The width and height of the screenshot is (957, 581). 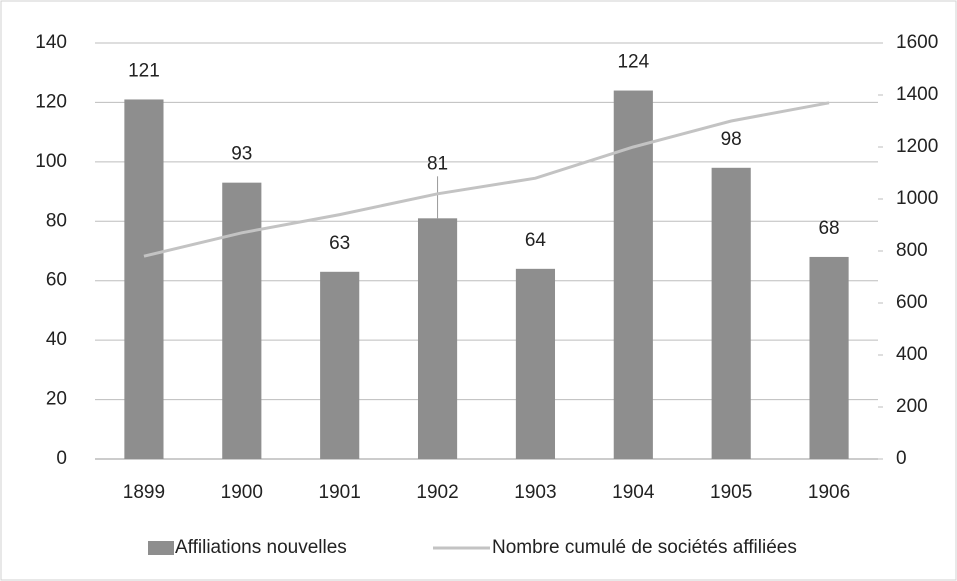 I want to click on y2-tick-label: 200, so click(x=912, y=406).